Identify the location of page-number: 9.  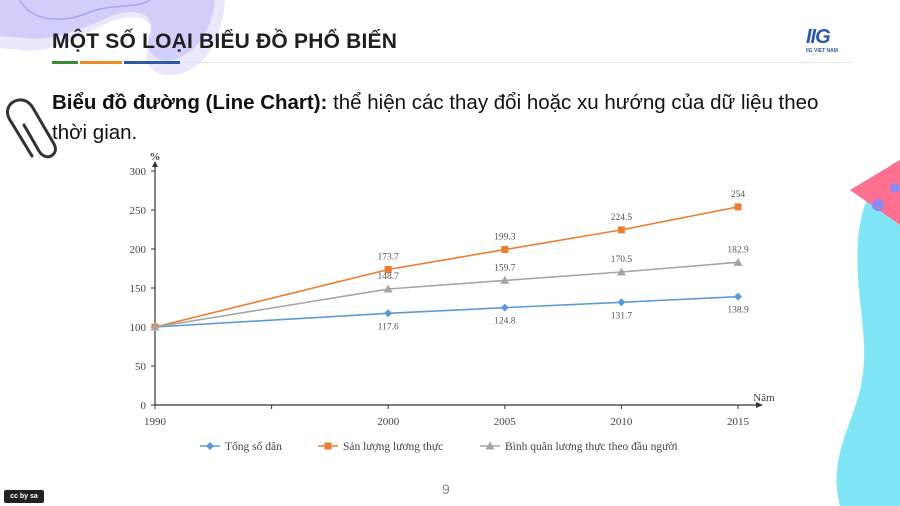
(446, 489).